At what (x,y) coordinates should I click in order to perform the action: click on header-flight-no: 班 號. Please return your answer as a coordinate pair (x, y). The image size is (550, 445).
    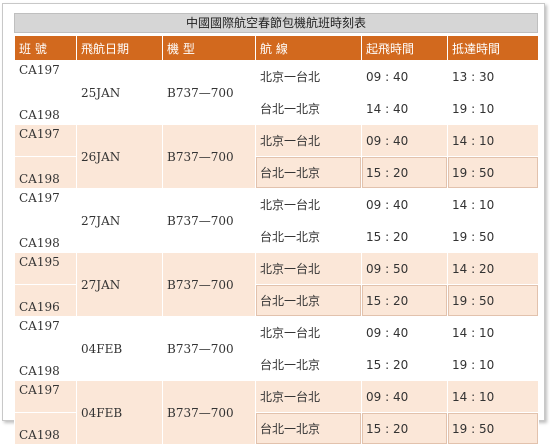
    Looking at the image, I should click on (45, 48).